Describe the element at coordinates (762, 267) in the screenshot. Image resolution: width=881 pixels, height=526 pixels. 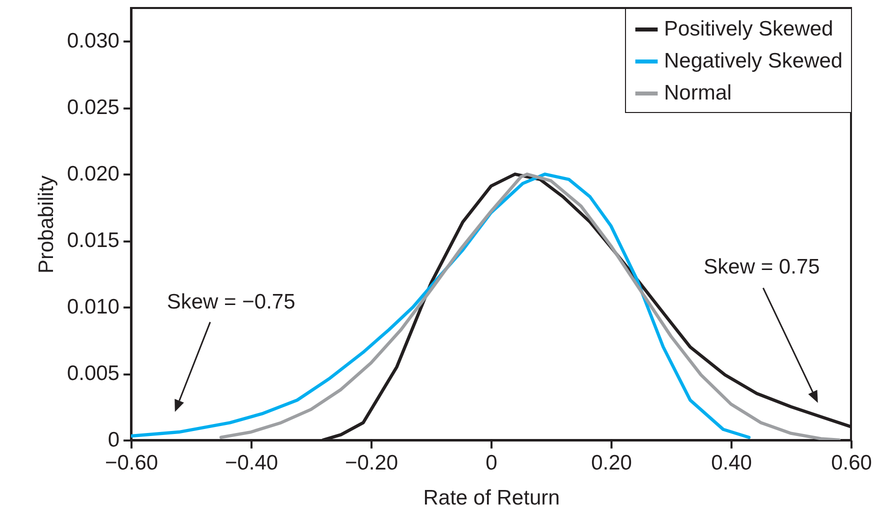
I see `annotation: Skew = 0.75` at that location.